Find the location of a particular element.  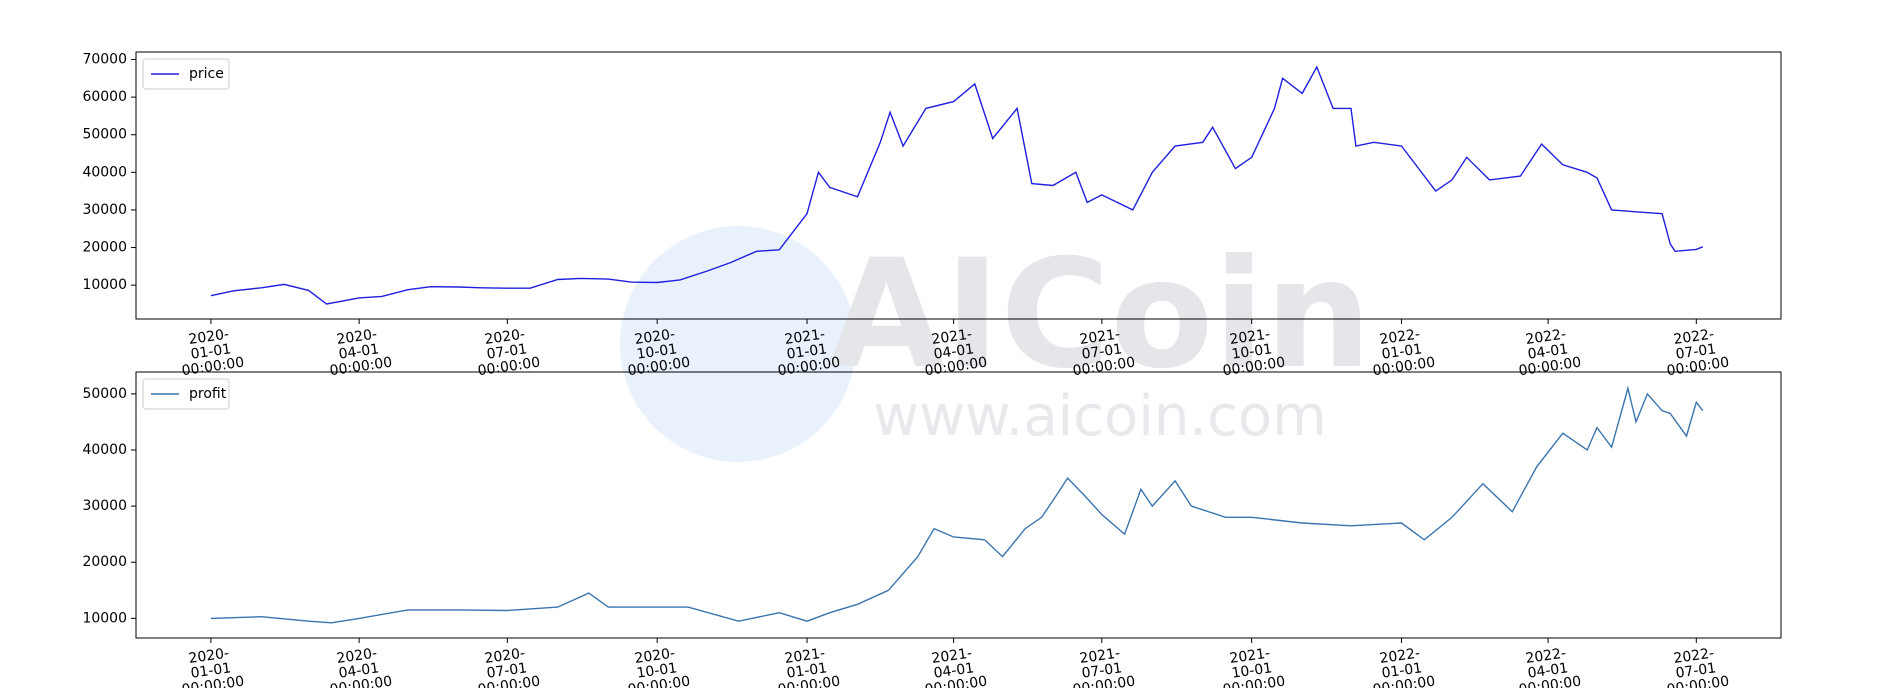

watermark: AICoin www.aicoin.com is located at coordinates (996, 344).